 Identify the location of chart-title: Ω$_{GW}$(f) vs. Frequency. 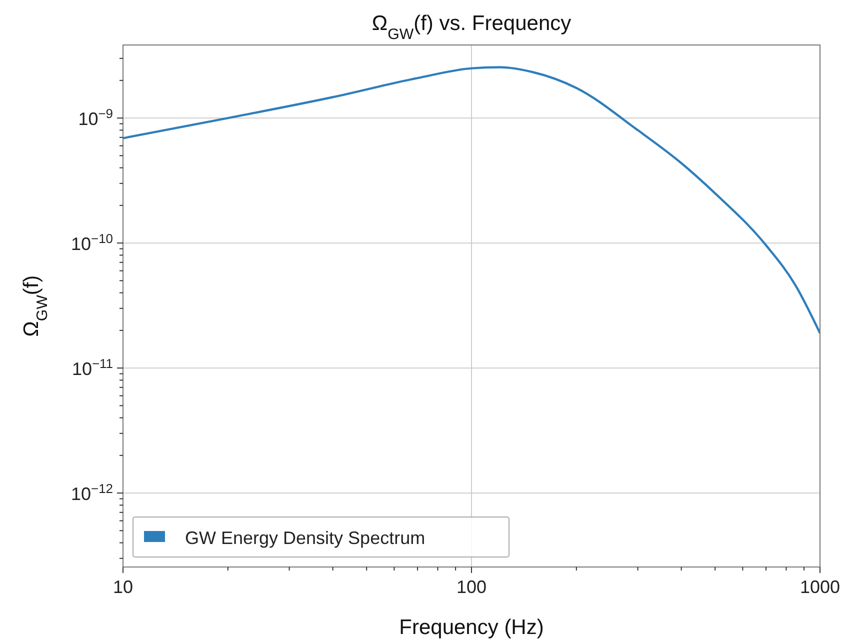
(472, 27).